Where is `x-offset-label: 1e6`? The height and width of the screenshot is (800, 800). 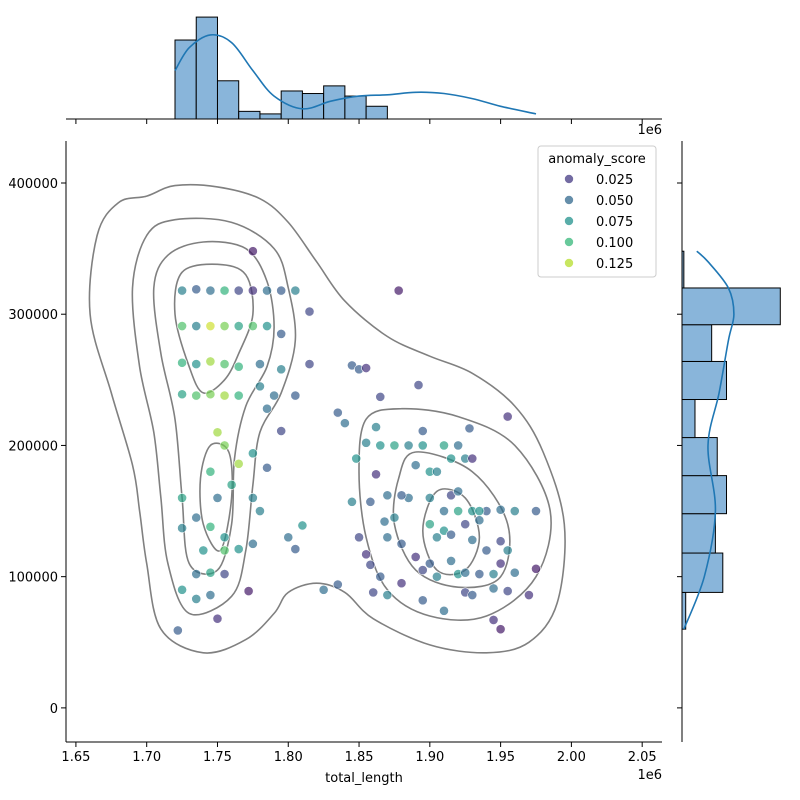
x-offset-label: 1e6 is located at coordinates (649, 775).